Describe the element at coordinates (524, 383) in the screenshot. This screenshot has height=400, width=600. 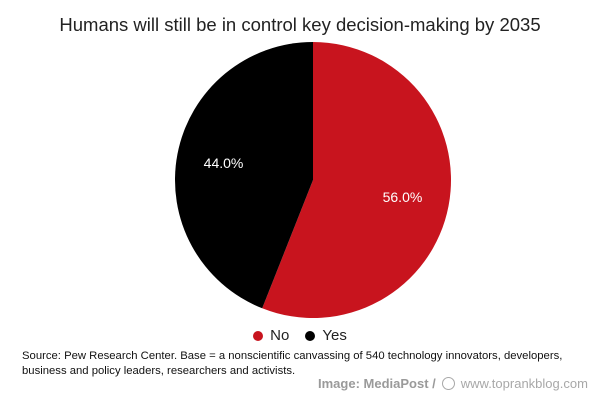
I see `credit-site: www.toprankblog.com` at that location.